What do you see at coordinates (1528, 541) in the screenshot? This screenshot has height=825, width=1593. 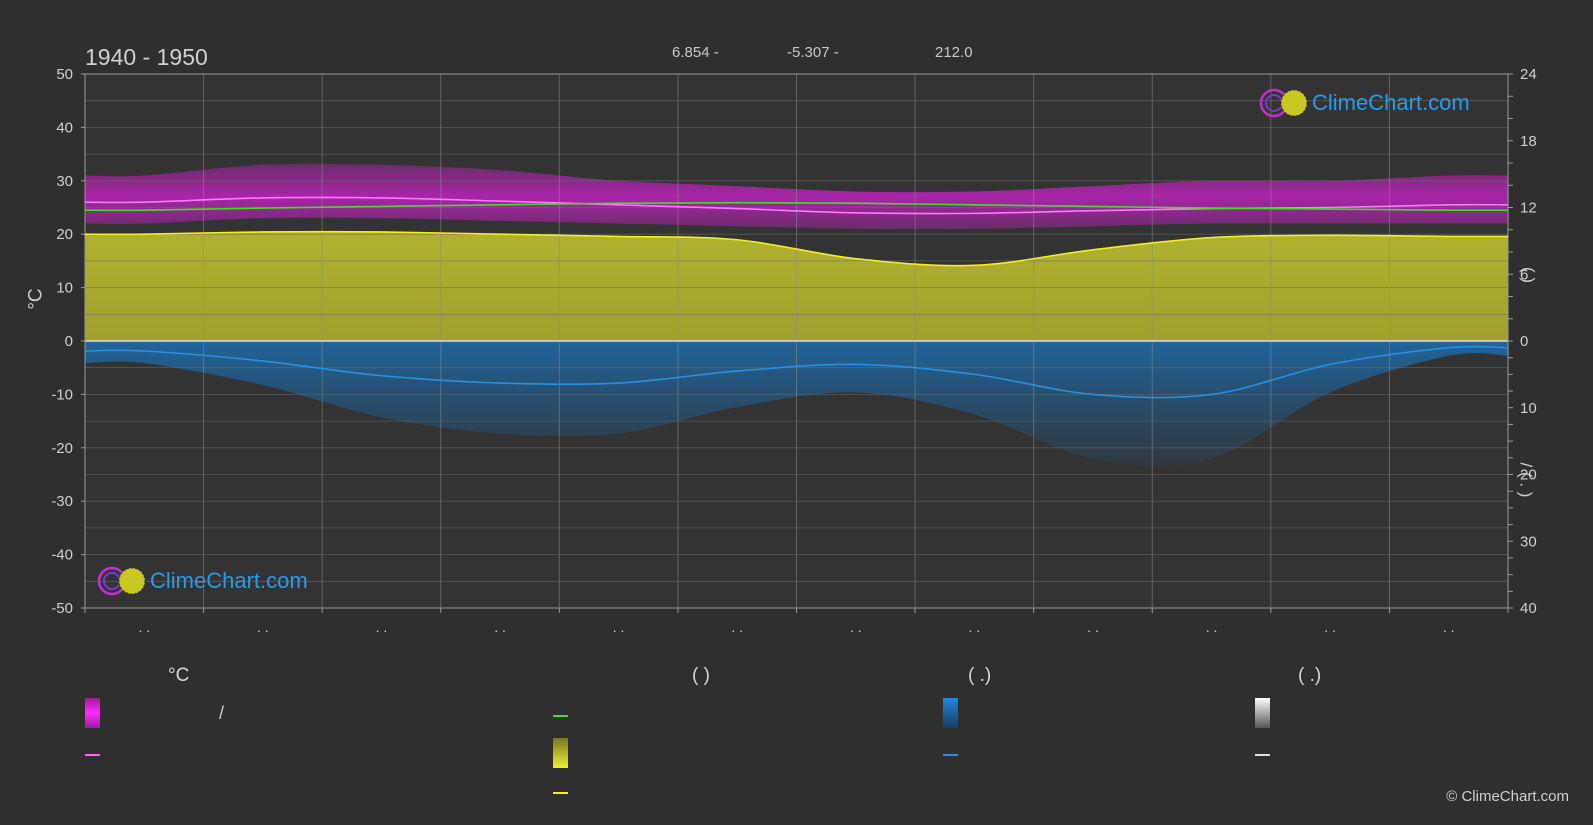 I see `right-tick-label: 30` at bounding box center [1528, 541].